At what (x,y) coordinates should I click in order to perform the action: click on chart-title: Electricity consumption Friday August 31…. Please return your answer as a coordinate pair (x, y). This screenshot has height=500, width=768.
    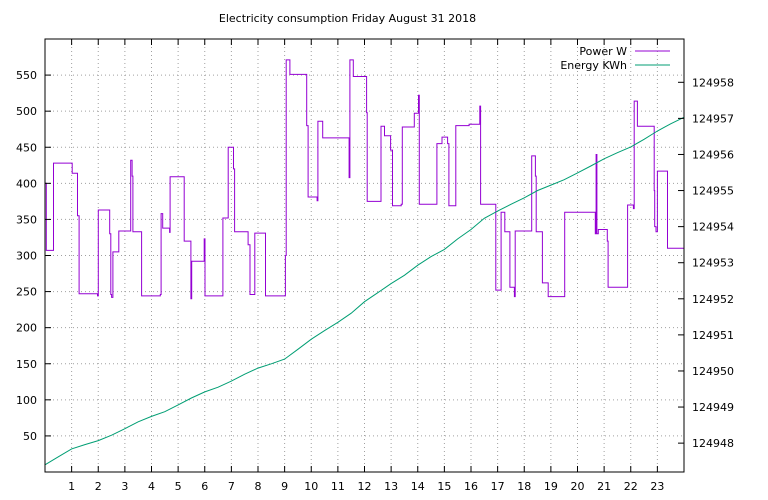
    Looking at the image, I should click on (347, 18).